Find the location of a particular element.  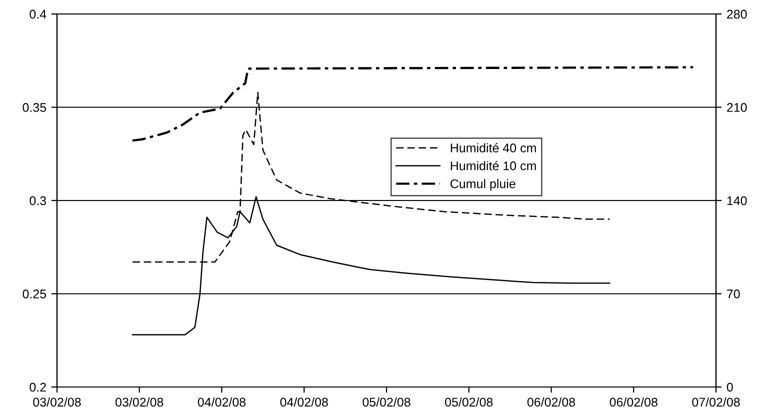

y2-tick-label: 140 is located at coordinates (737, 201).